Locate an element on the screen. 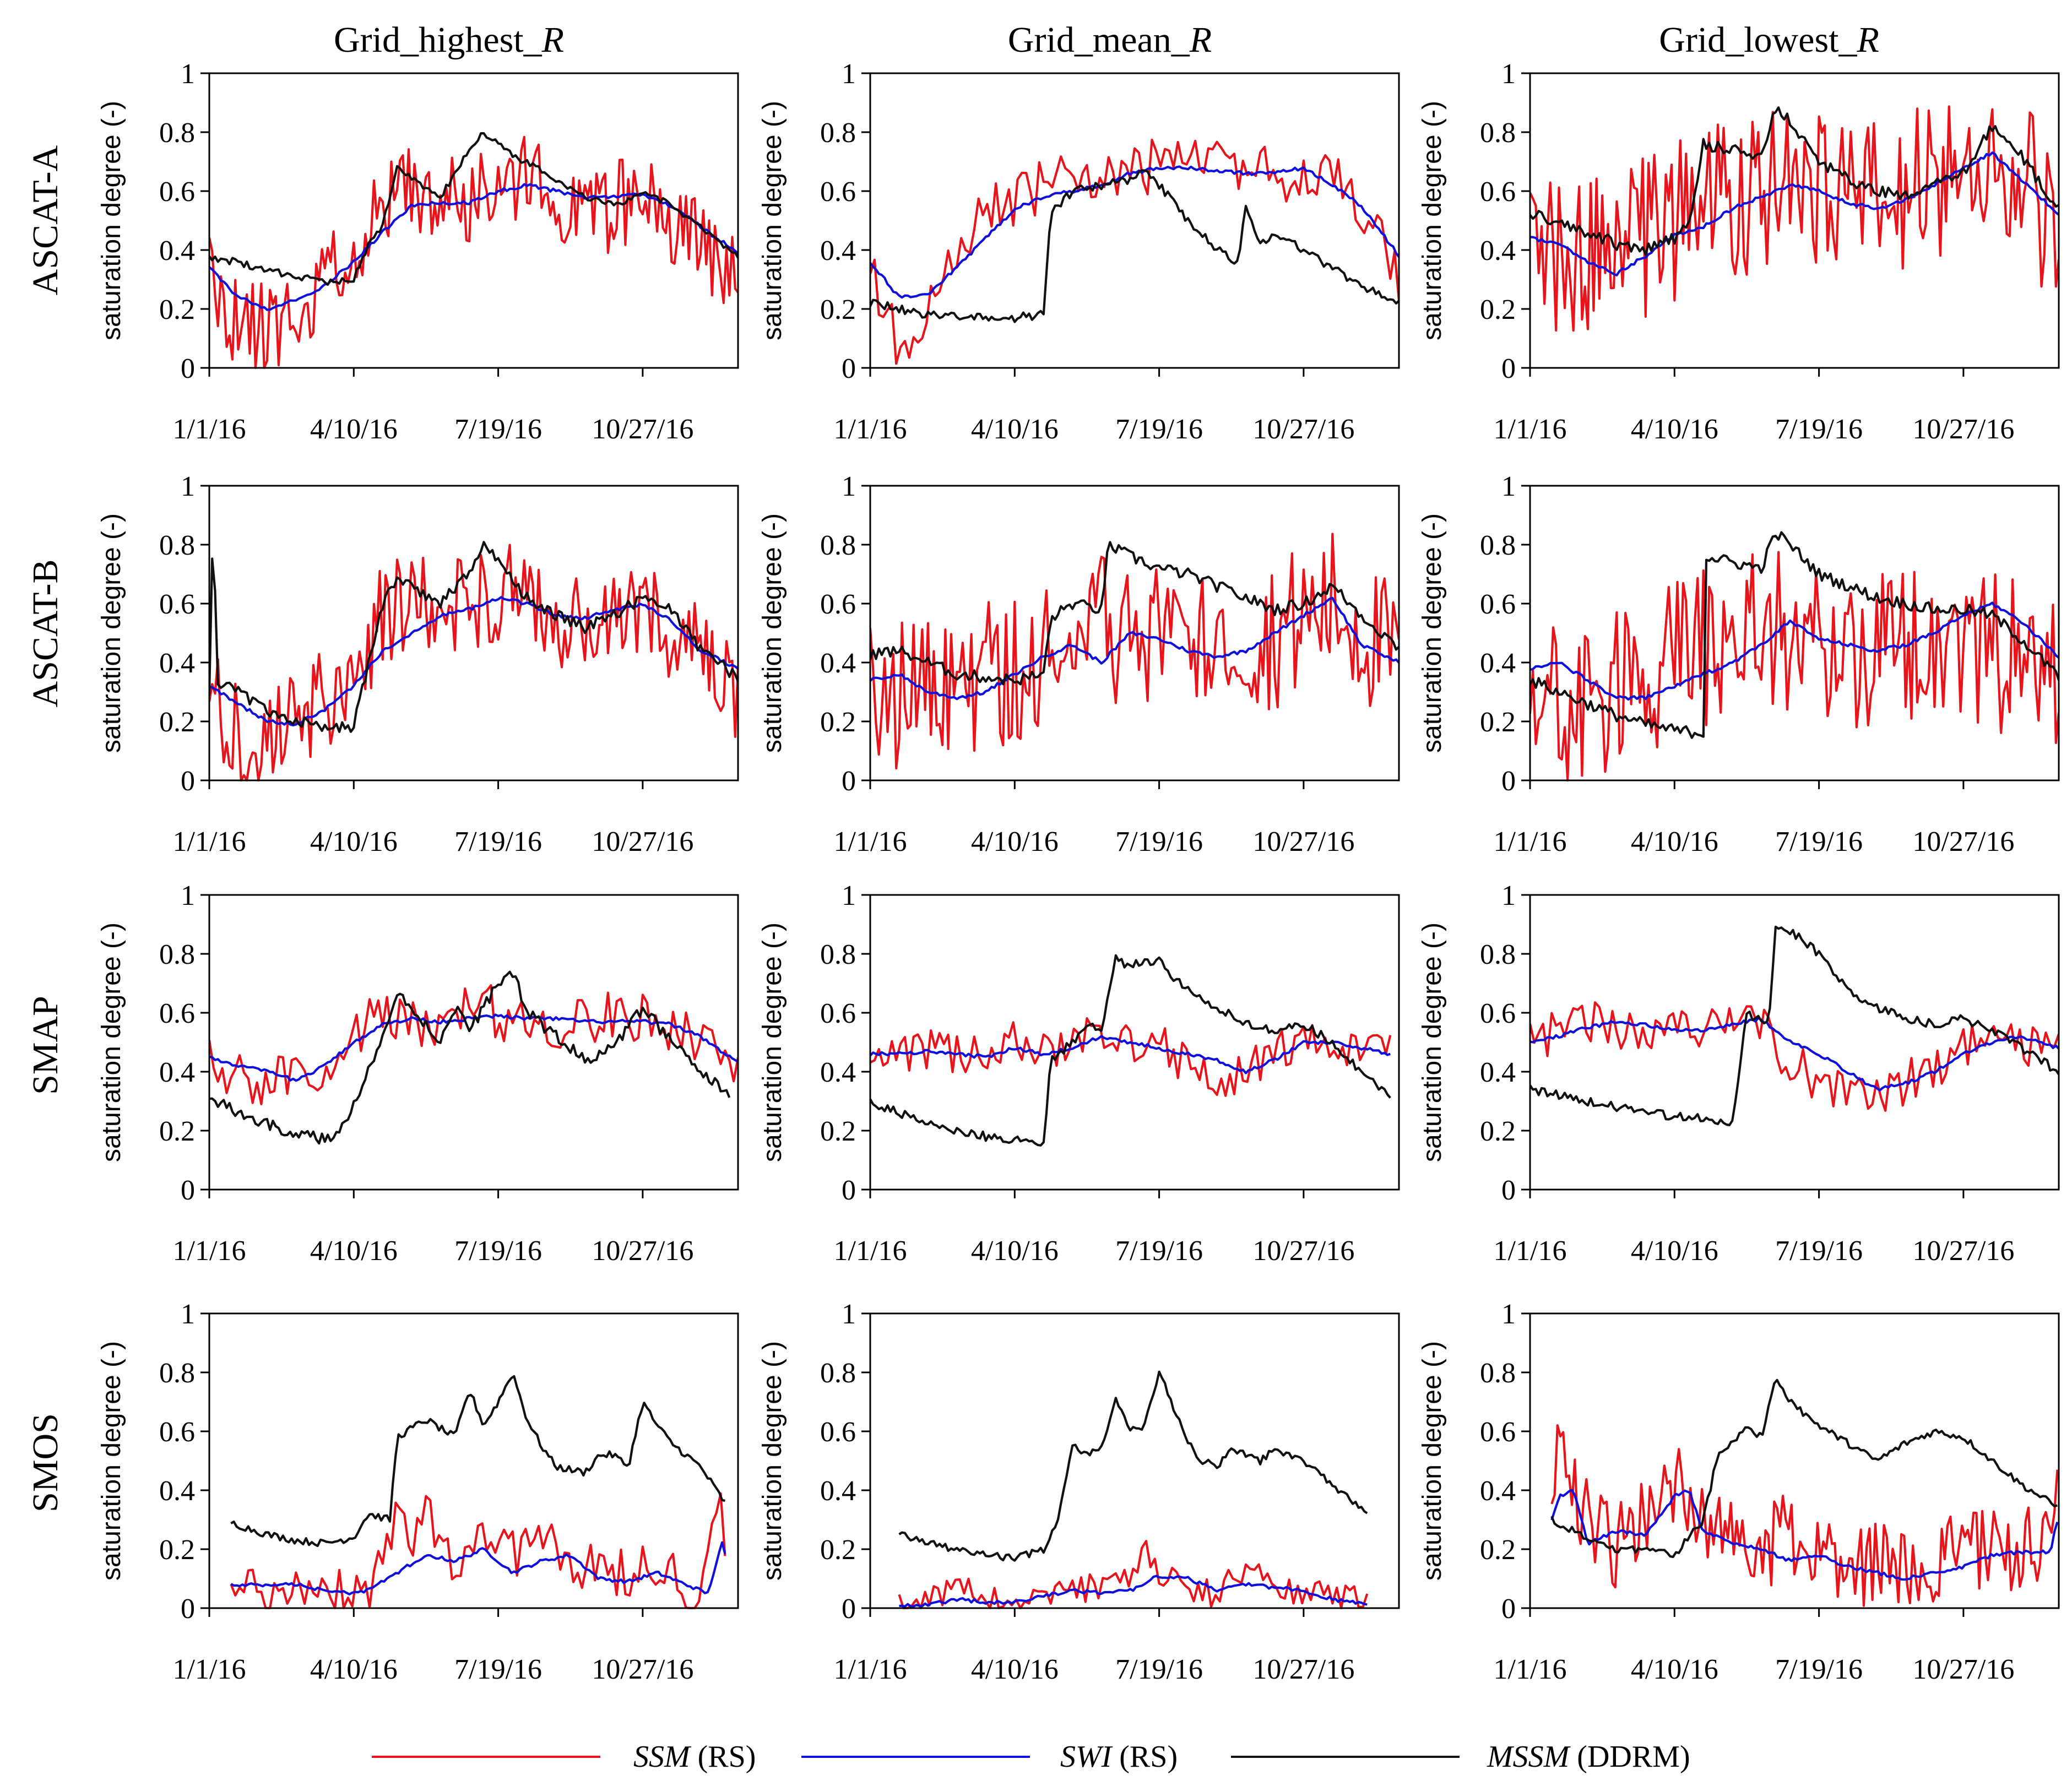 The height and width of the screenshot is (1786, 2072). row-title-ascat-b: ASCAT-B is located at coordinates (45, 634).